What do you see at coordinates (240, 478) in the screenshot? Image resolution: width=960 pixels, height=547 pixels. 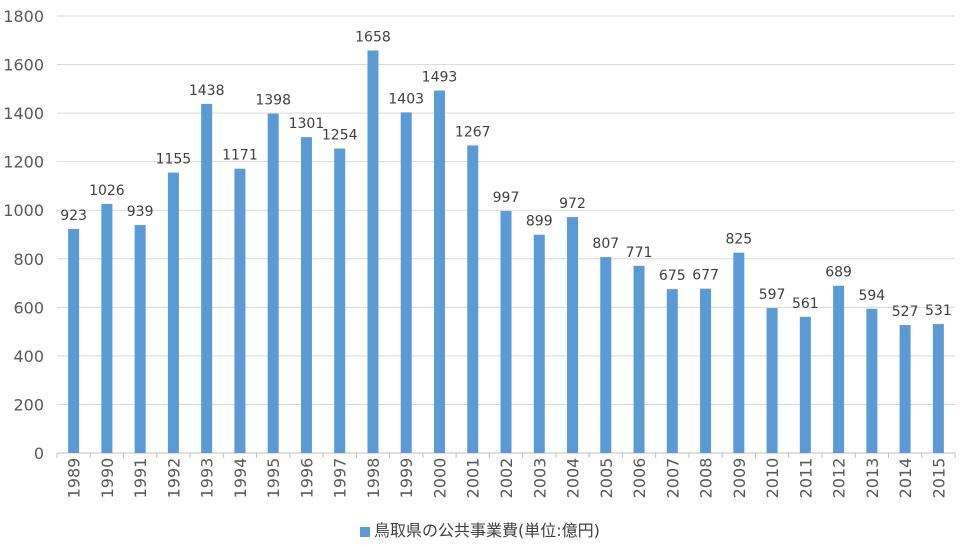 I see `x-tick-label: 1994` at bounding box center [240, 478].